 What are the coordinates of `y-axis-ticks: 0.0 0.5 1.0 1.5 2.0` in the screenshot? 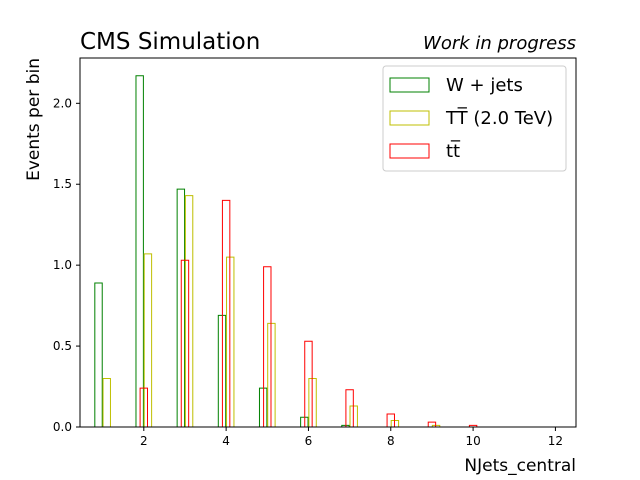 It's located at (66, 265).